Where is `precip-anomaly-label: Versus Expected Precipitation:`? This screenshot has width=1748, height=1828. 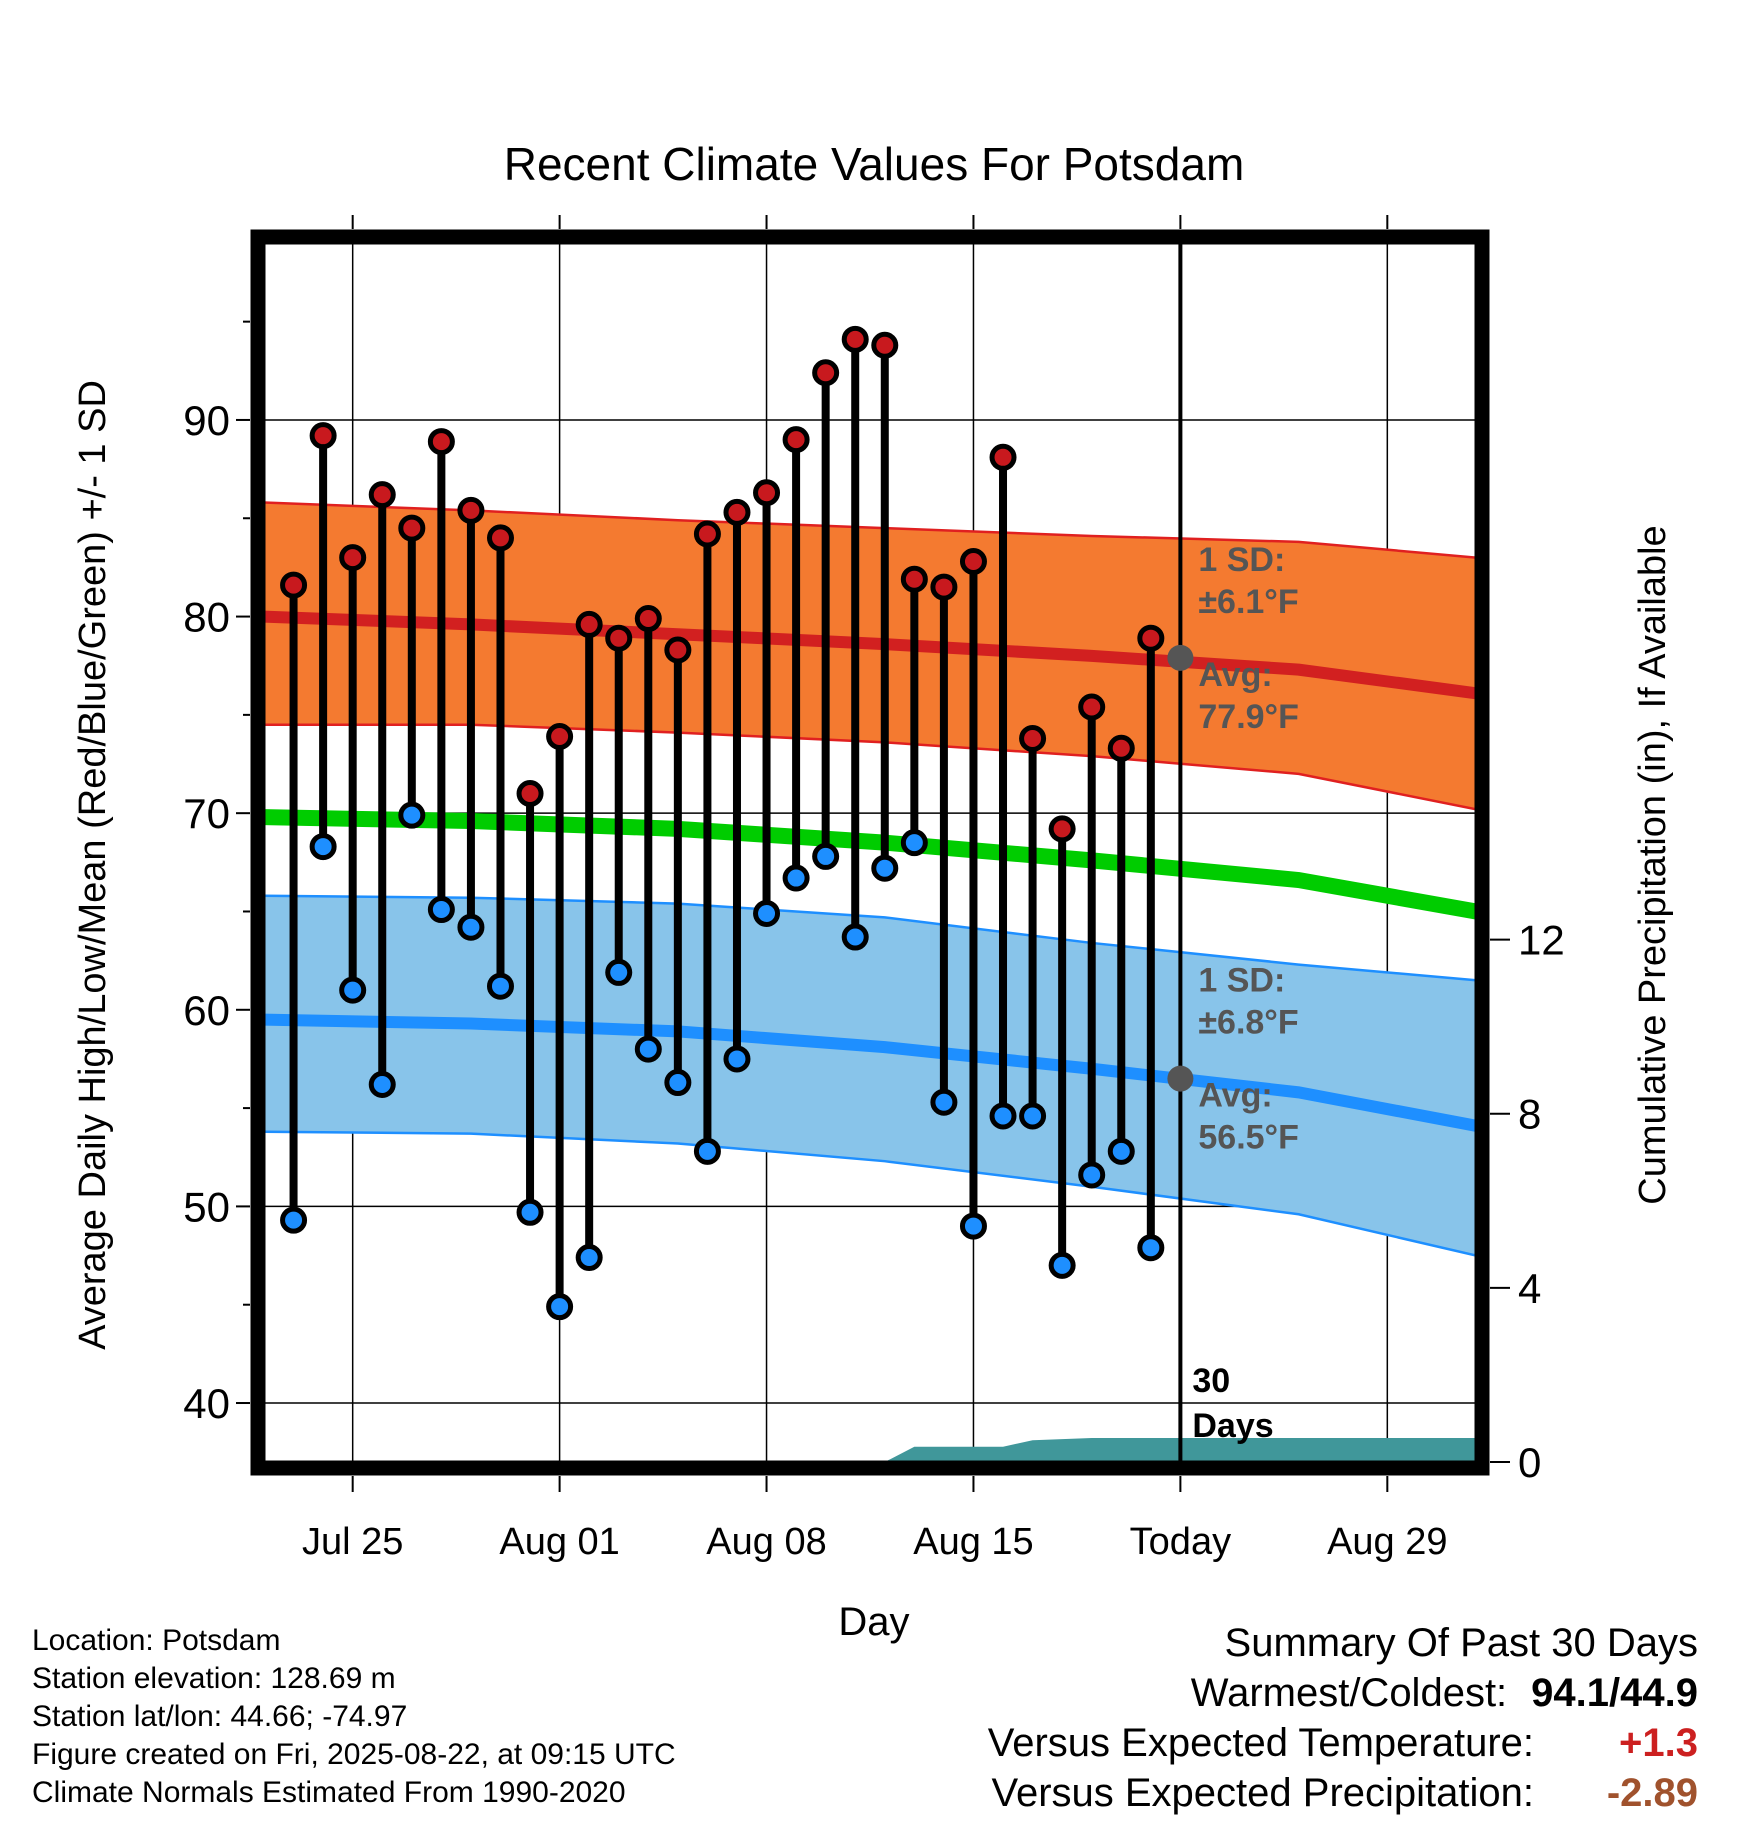 precip-anomaly-label: Versus Expected Precipitation: is located at coordinates (1262, 1793).